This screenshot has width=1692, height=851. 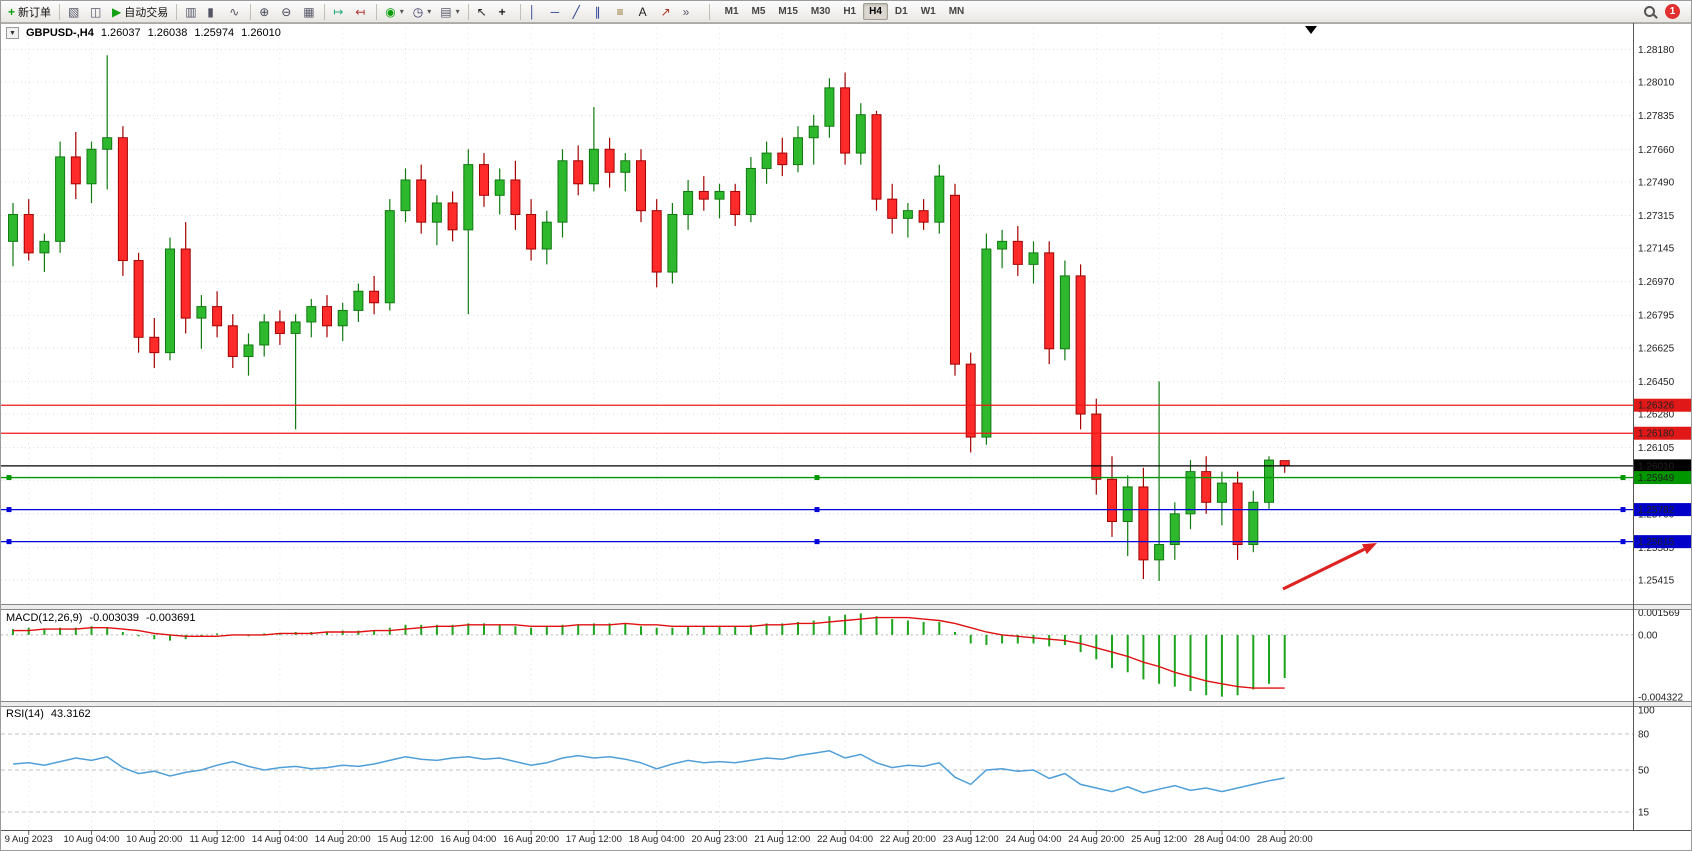 I want to click on zoom-out-button: ⊖, so click(x=287, y=11).